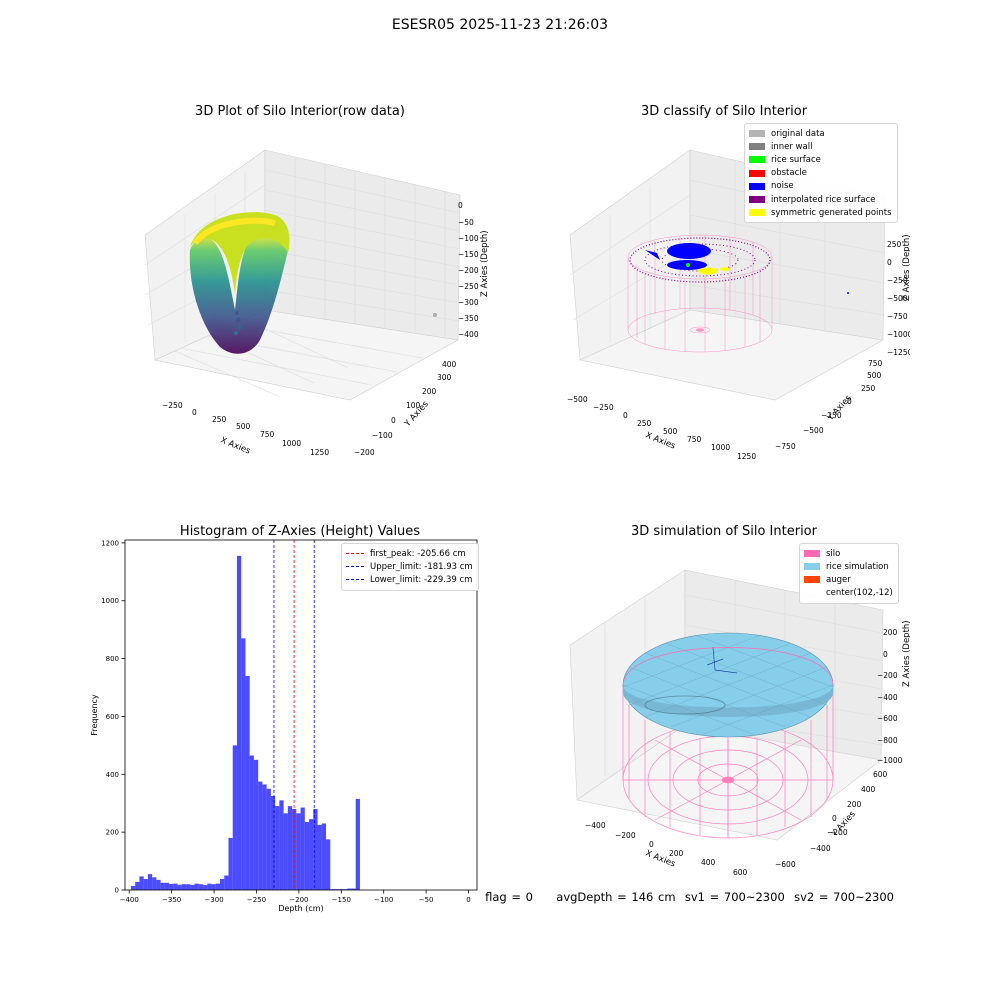  I want to click on panel1-gridlines, so click(302, 277).